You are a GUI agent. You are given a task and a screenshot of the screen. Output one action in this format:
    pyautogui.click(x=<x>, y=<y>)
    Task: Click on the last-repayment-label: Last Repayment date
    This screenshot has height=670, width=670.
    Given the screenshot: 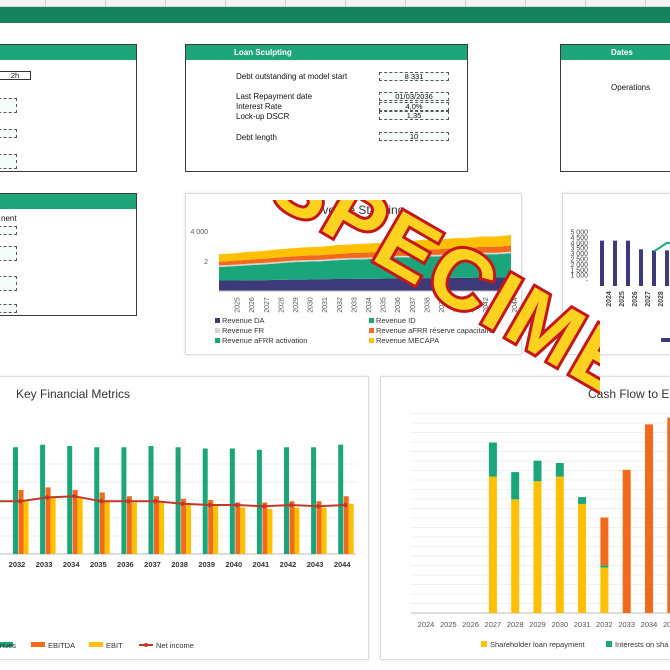 What is the action you would take?
    pyautogui.click(x=274, y=96)
    